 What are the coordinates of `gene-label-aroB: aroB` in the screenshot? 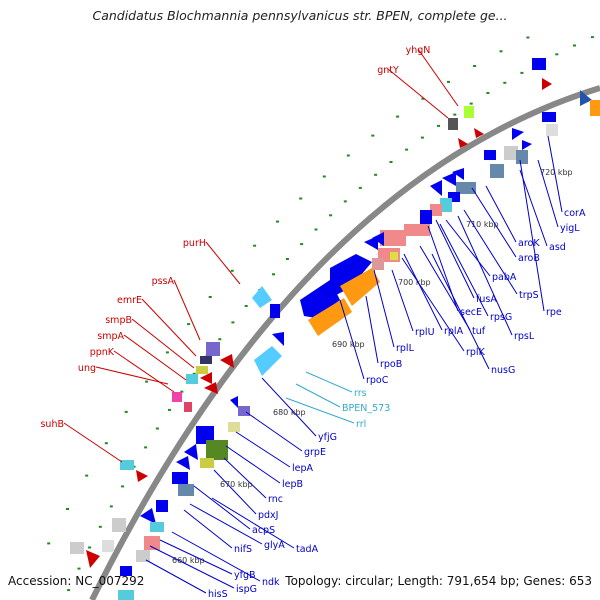 It's located at (529, 258).